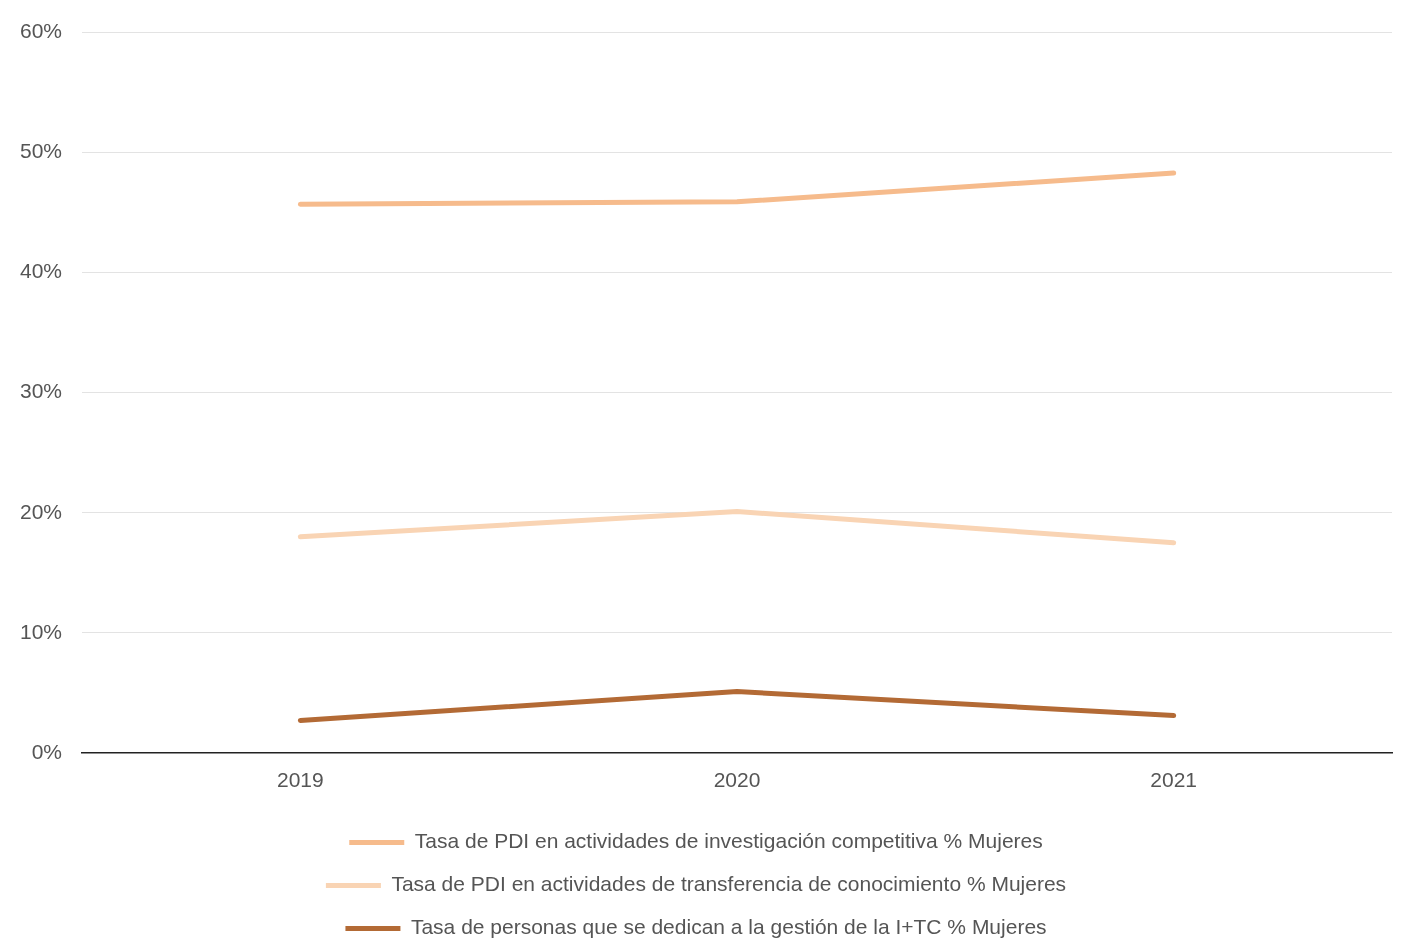 This screenshot has height=949, width=1401. What do you see at coordinates (1174, 780) in the screenshot?
I see `x-tick-label: 2021` at bounding box center [1174, 780].